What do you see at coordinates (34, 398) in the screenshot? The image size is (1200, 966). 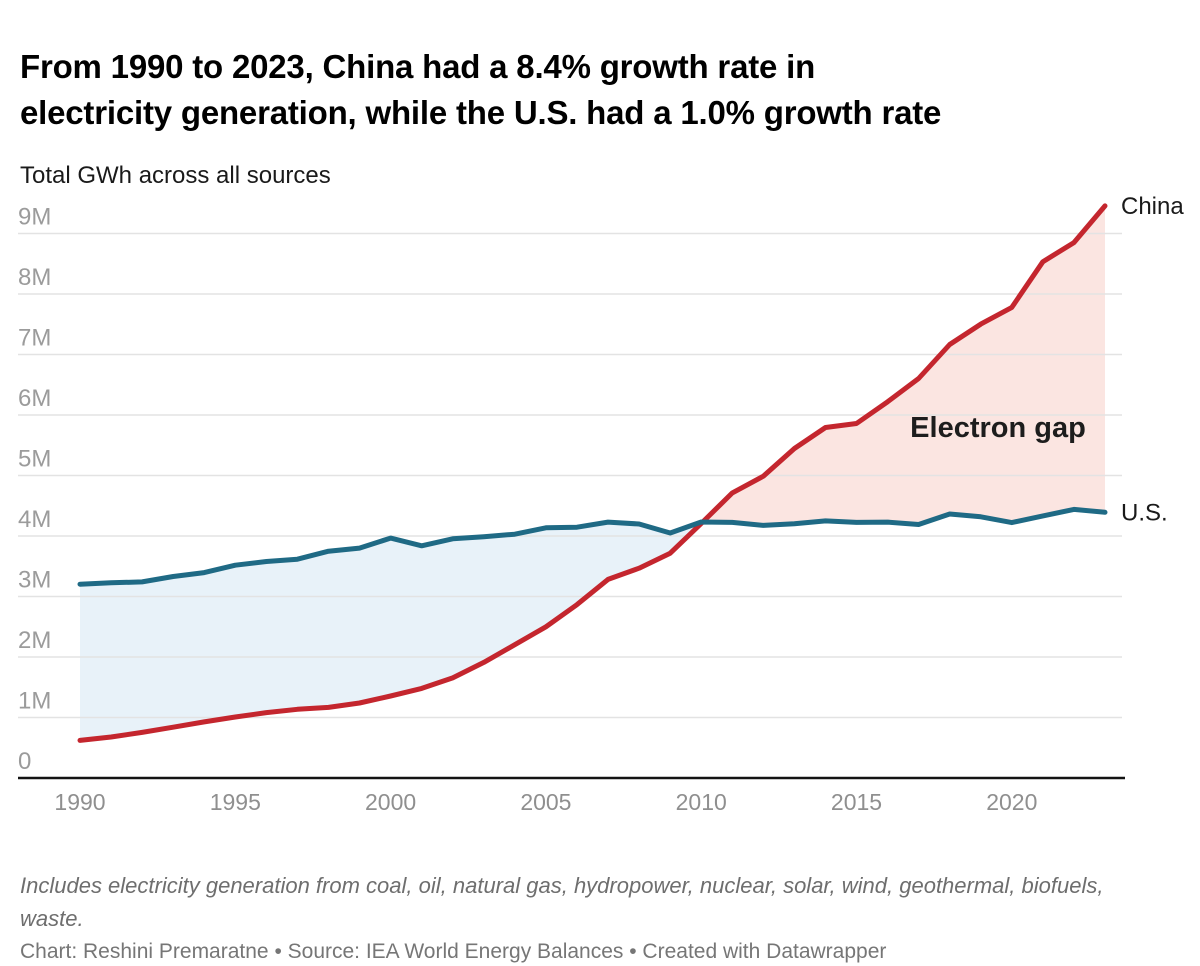 I see `y-tick-label-6M: 6M` at bounding box center [34, 398].